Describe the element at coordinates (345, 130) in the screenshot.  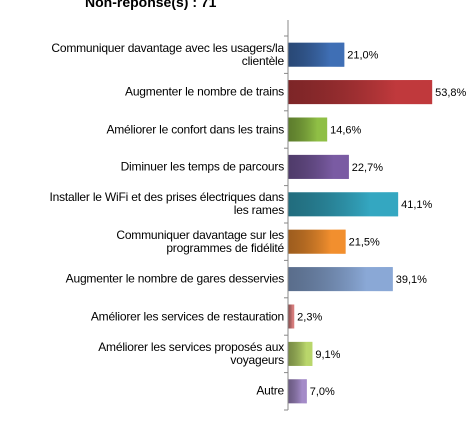
I see `value-label: 14,6%` at that location.